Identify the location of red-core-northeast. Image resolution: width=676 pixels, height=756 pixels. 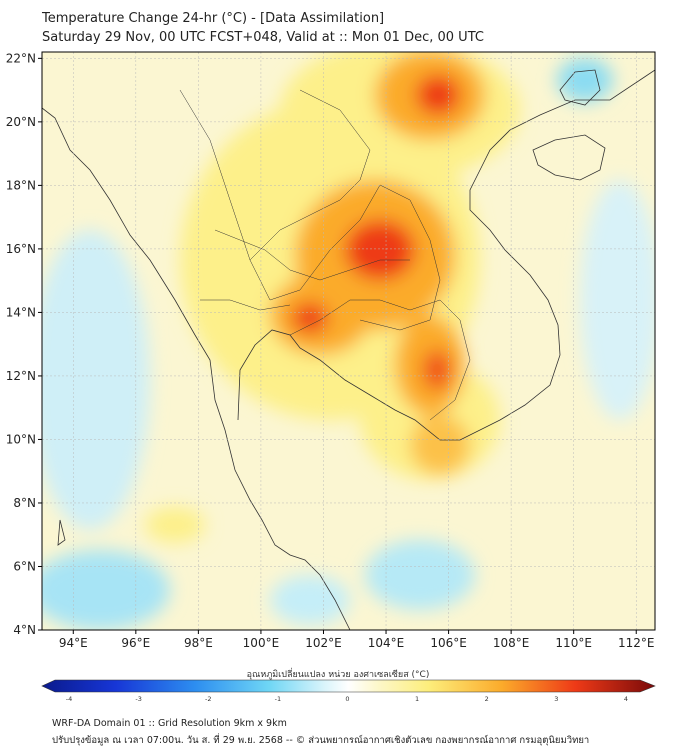
(380, 250).